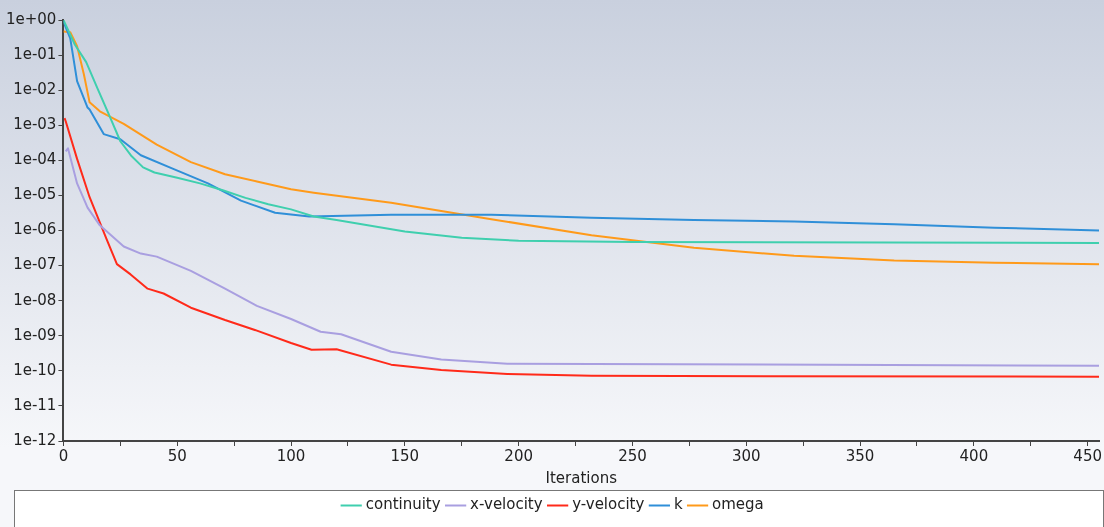 Image resolution: width=1104 pixels, height=527 pixels. What do you see at coordinates (518, 455) in the screenshot?
I see `x-tick-label: 200` at bounding box center [518, 455].